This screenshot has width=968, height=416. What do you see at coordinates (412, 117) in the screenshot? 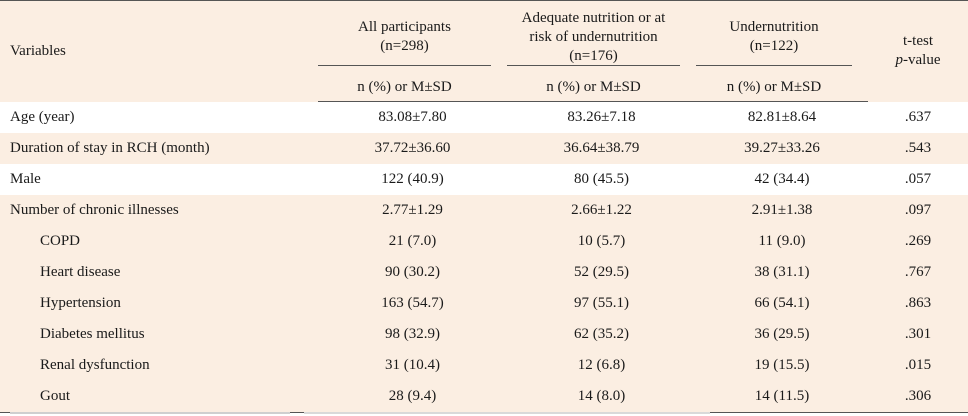
I see `cell-all: 83.08±7.80` at bounding box center [412, 117].